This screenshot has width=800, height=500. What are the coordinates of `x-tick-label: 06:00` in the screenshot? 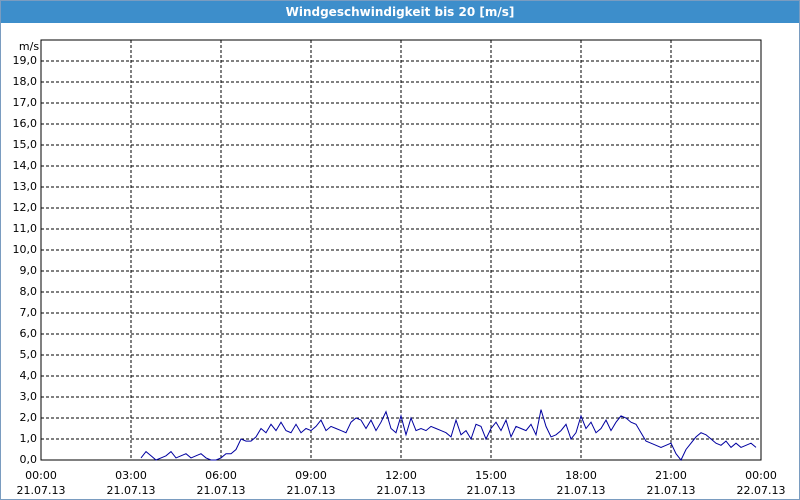 It's located at (221, 475).